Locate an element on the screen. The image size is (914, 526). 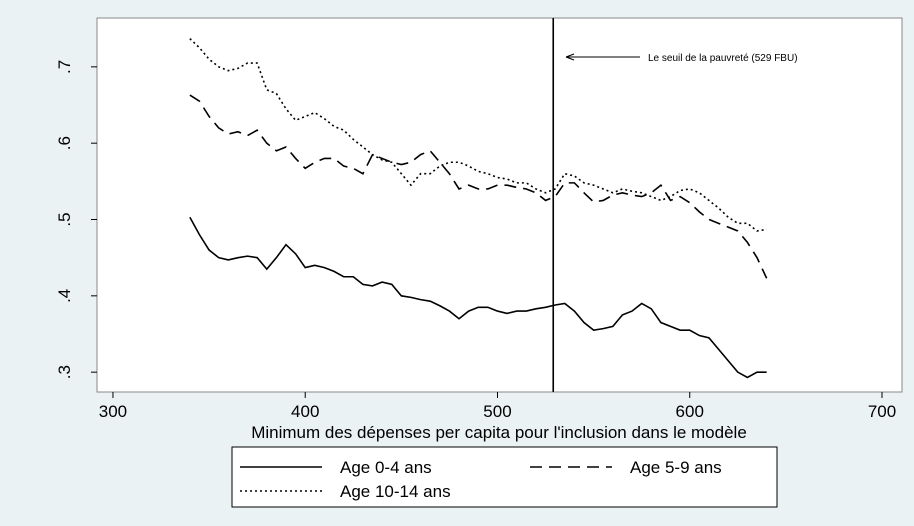
y-tick-label: .5 is located at coordinates (64, 219).